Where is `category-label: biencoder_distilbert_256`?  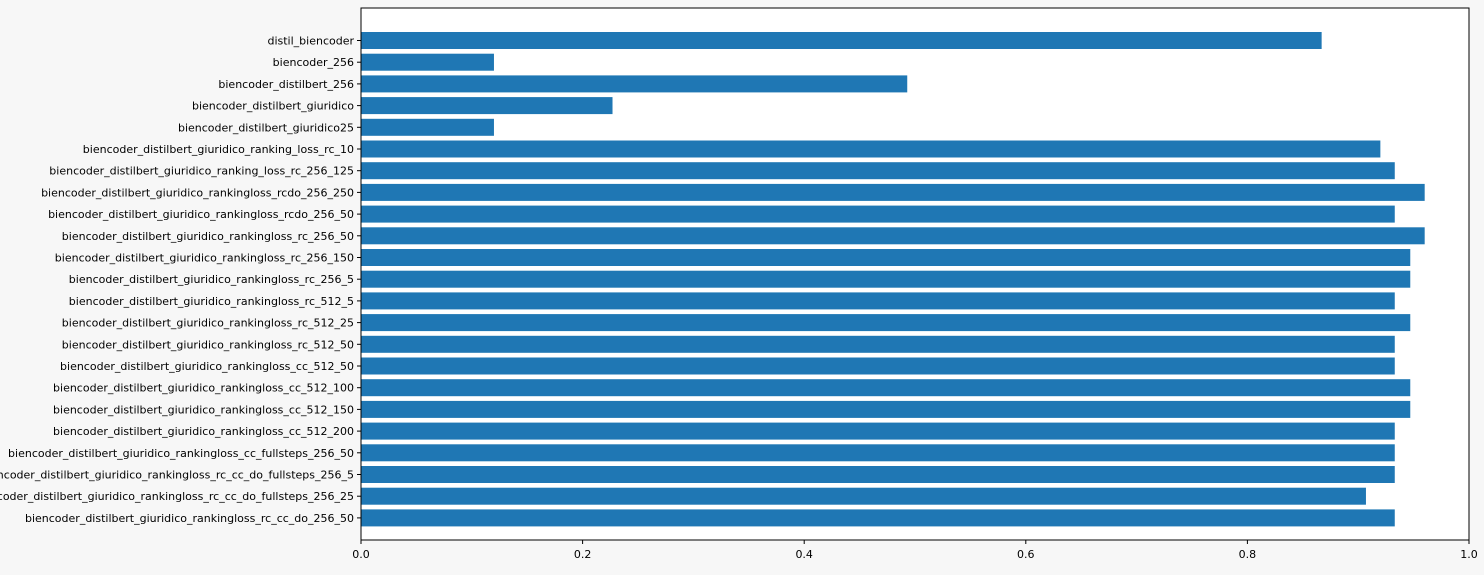
category-label: biencoder_distilbert_256 is located at coordinates (286, 84).